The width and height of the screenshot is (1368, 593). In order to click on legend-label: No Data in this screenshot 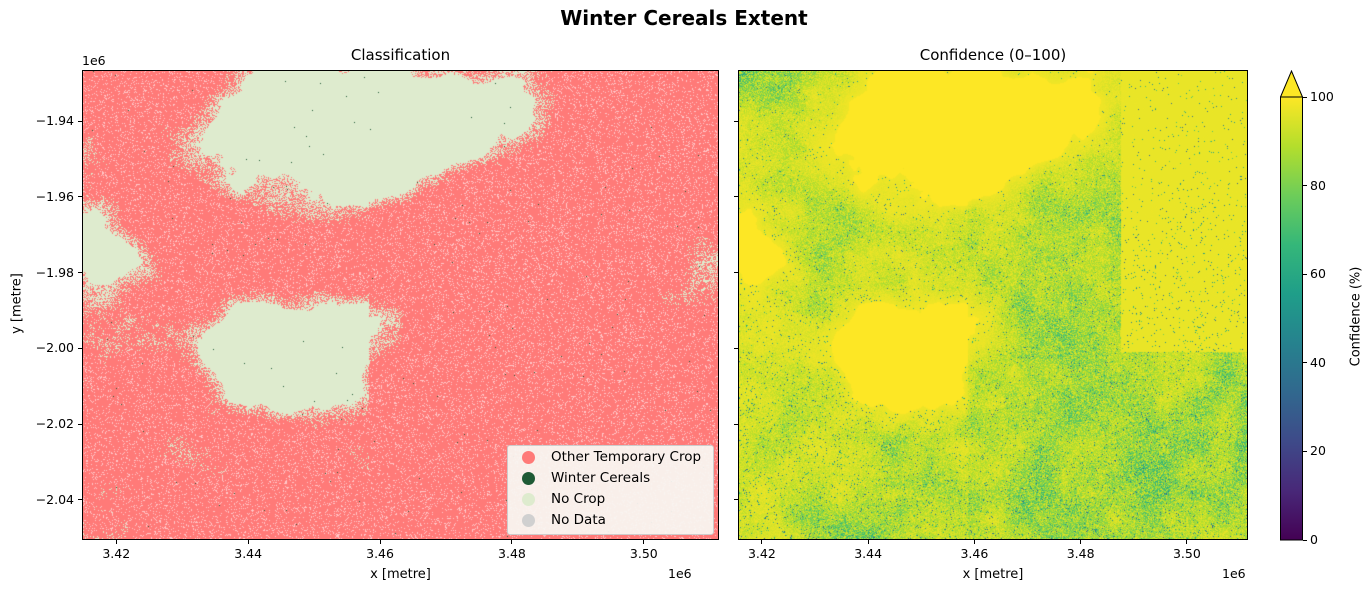, I will do `click(578, 520)`.